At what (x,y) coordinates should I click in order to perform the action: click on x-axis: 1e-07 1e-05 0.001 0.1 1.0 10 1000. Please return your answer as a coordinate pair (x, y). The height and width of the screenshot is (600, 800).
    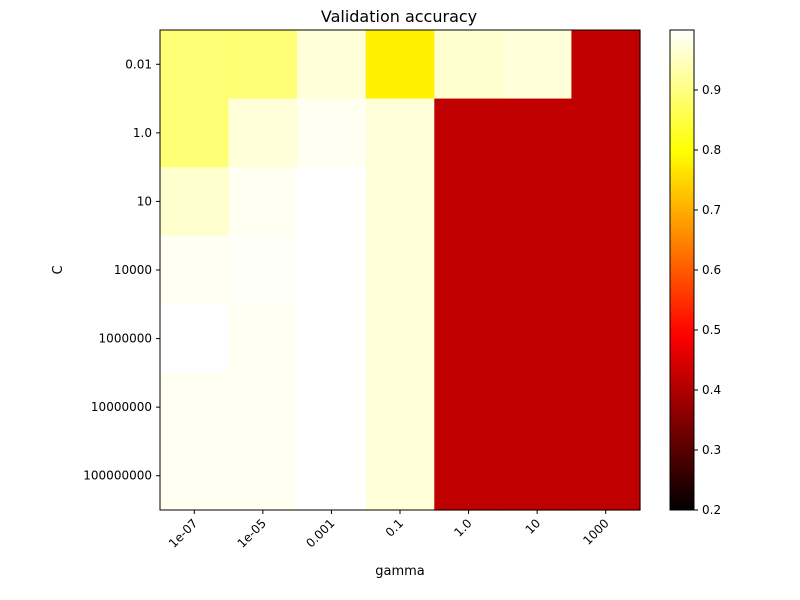
    Looking at the image, I should click on (389, 530).